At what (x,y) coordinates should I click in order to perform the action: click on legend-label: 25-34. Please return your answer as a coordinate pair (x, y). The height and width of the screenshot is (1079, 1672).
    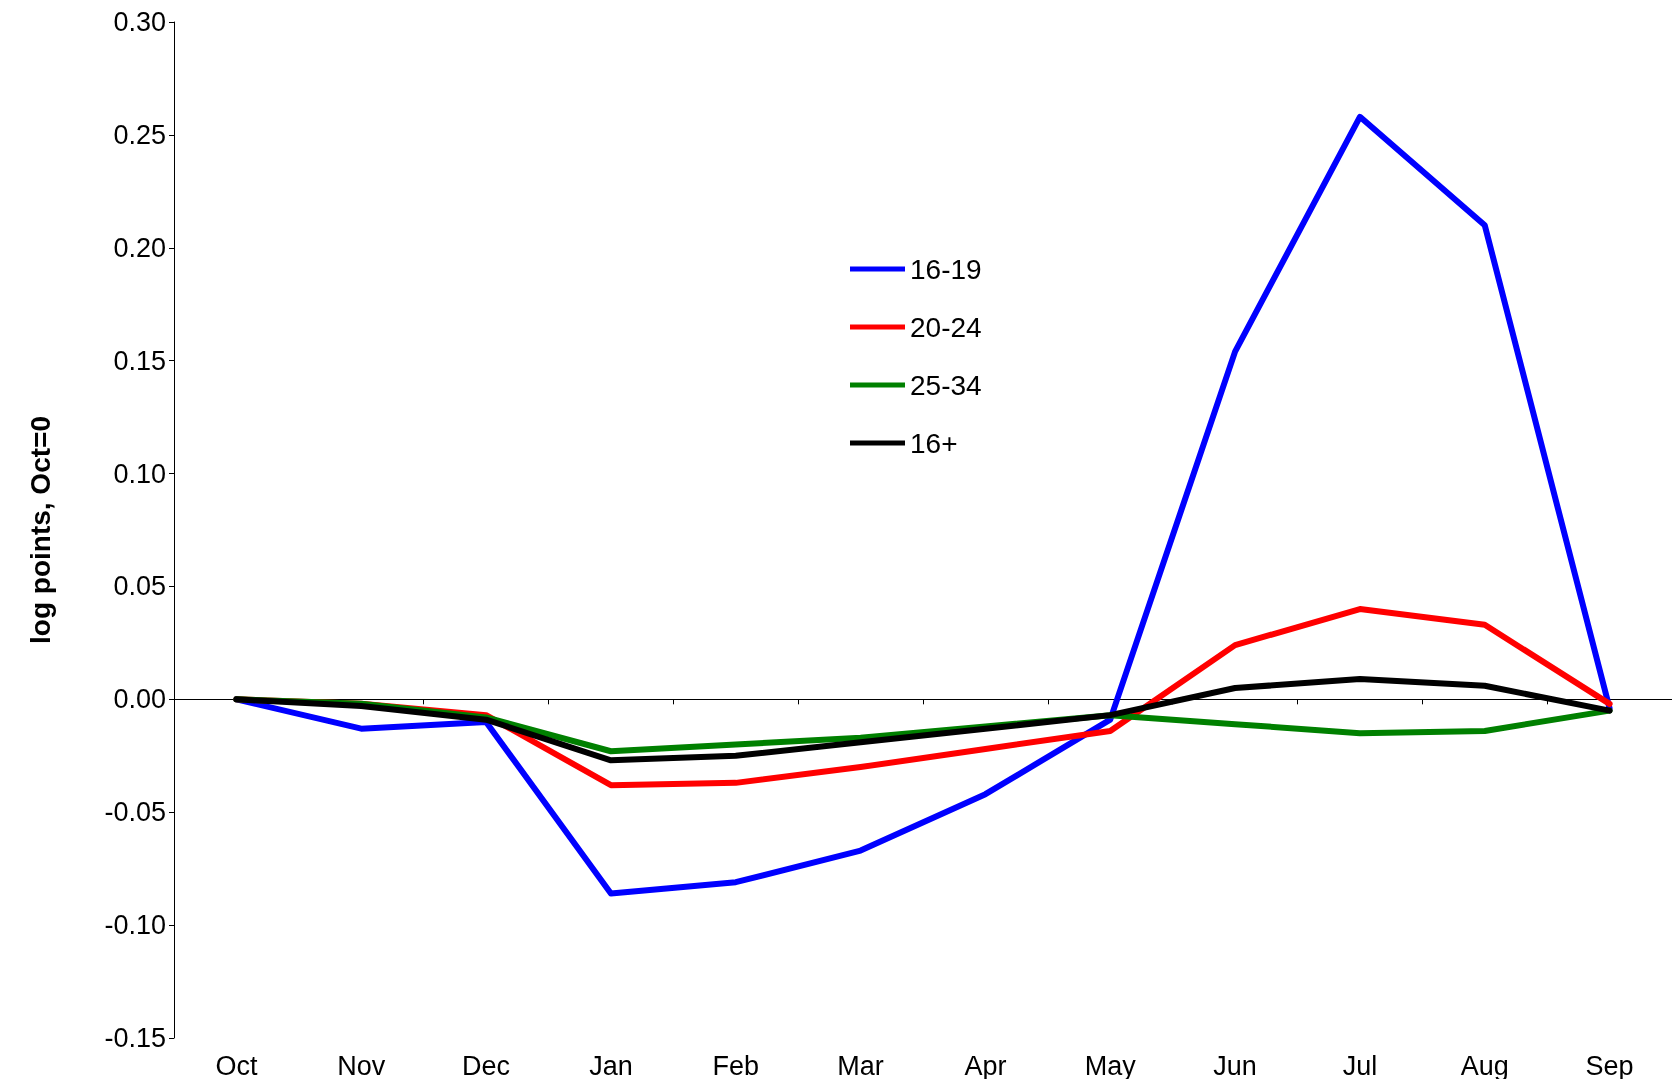
    Looking at the image, I should click on (946, 385).